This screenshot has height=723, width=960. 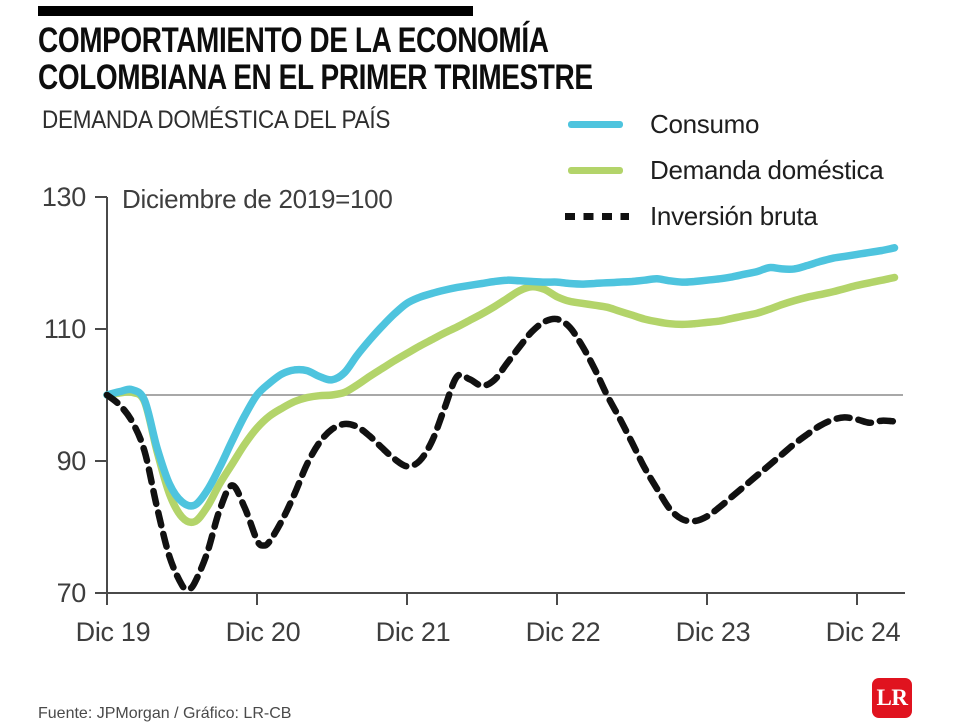 I want to click on lr-logo: LR, so click(x=892, y=698).